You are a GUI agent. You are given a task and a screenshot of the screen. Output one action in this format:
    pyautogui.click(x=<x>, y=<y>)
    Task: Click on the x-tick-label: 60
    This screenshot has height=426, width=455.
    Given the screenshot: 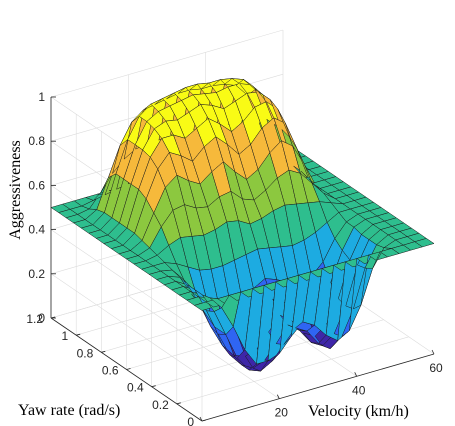 What is the action you would take?
    pyautogui.click(x=436, y=368)
    